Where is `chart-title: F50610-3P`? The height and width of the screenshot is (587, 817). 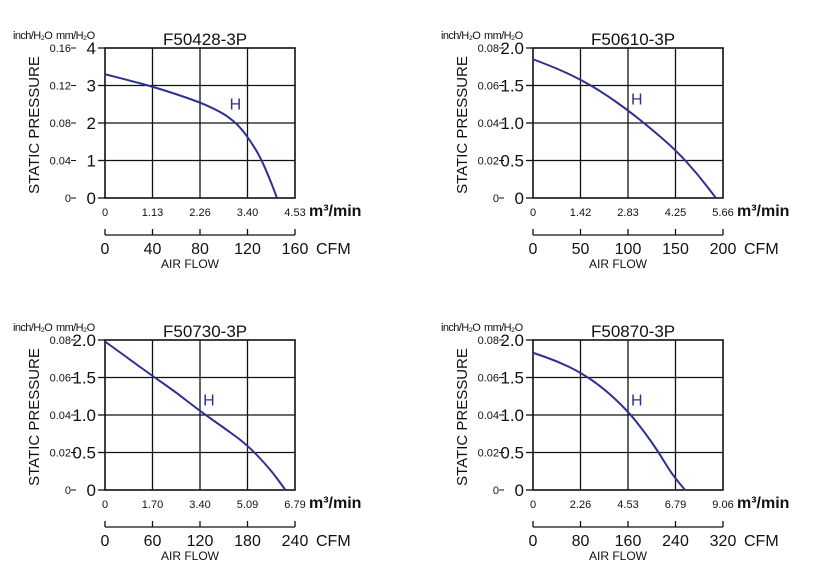
chart-title: F50610-3P is located at coordinates (633, 39).